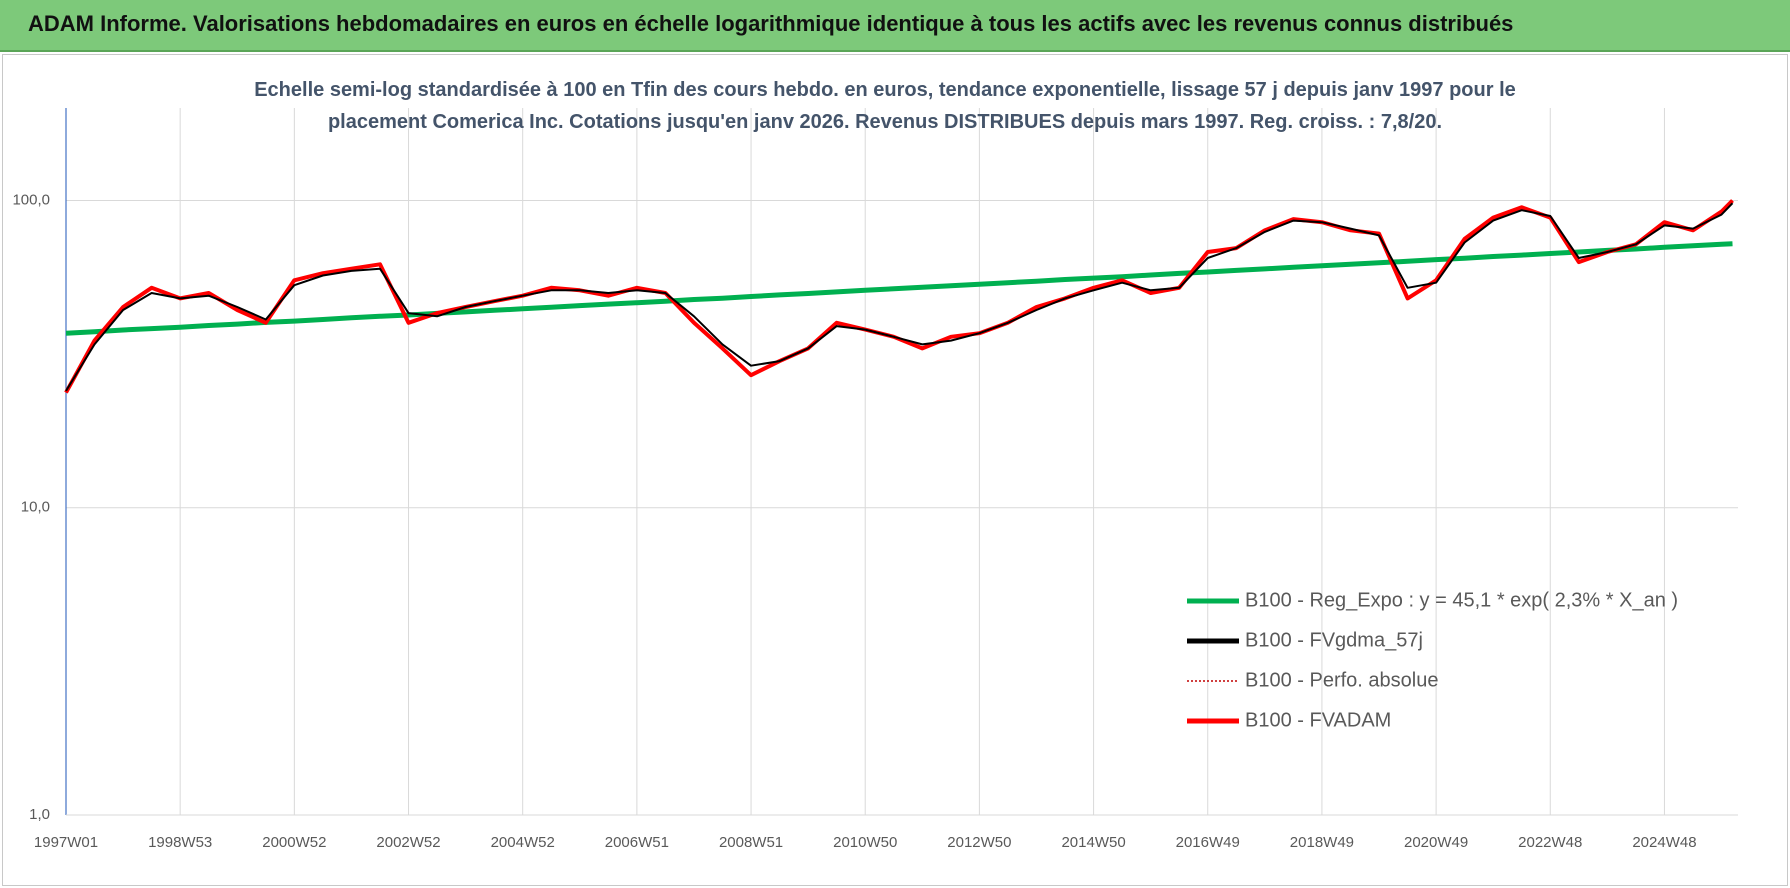 The width and height of the screenshot is (1790, 888). I want to click on x-tick-label: 2002W52, so click(408, 842).